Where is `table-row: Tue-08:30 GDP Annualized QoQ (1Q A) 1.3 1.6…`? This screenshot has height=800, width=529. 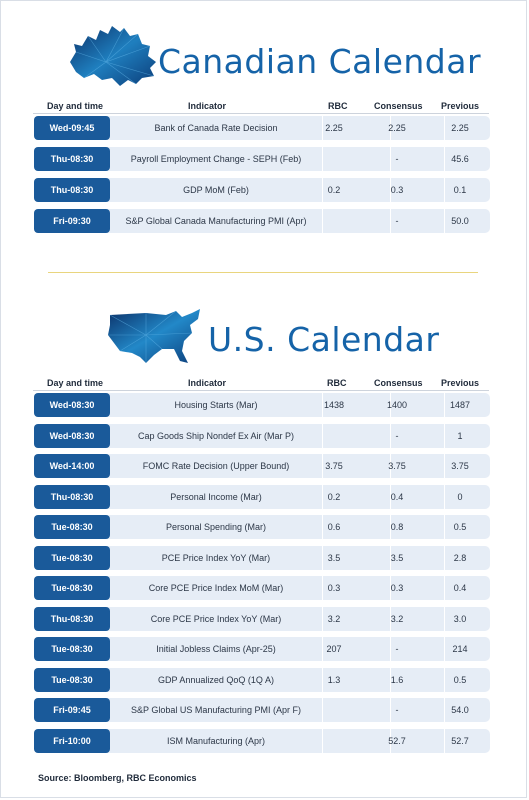 table-row: Tue-08:30 GDP Annualized QoQ (1Q A) 1.3 1.6… is located at coordinates (262, 679).